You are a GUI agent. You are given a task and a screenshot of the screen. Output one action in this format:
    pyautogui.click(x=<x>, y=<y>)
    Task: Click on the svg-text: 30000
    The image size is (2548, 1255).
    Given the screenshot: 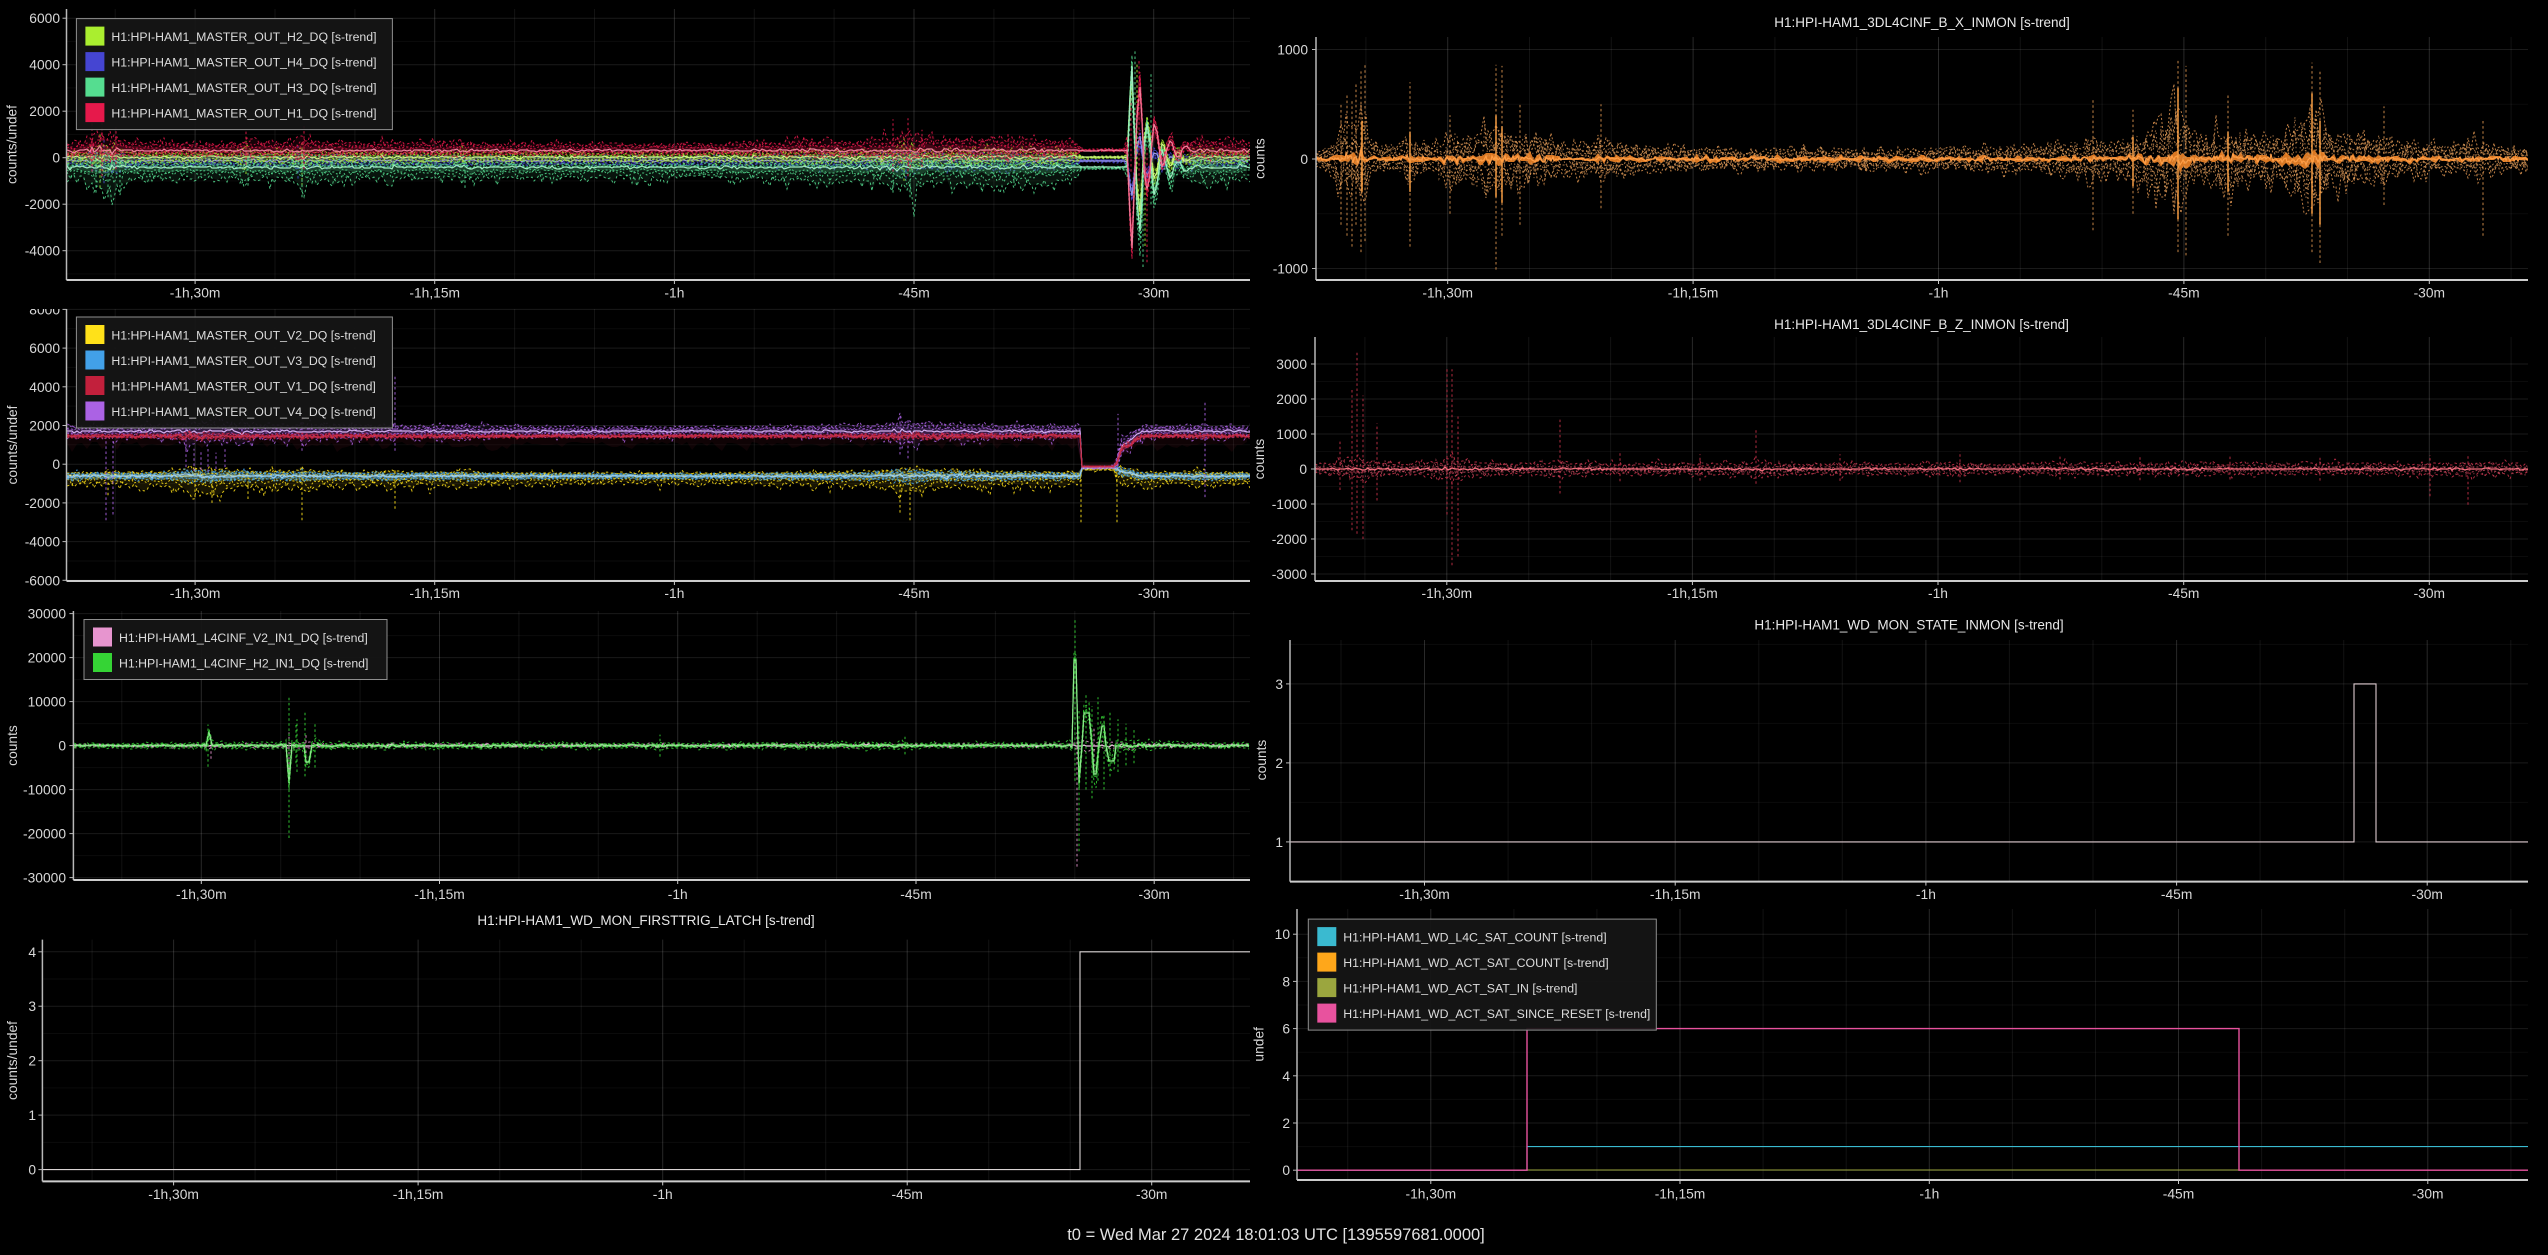 What is the action you would take?
    pyautogui.click(x=47, y=614)
    